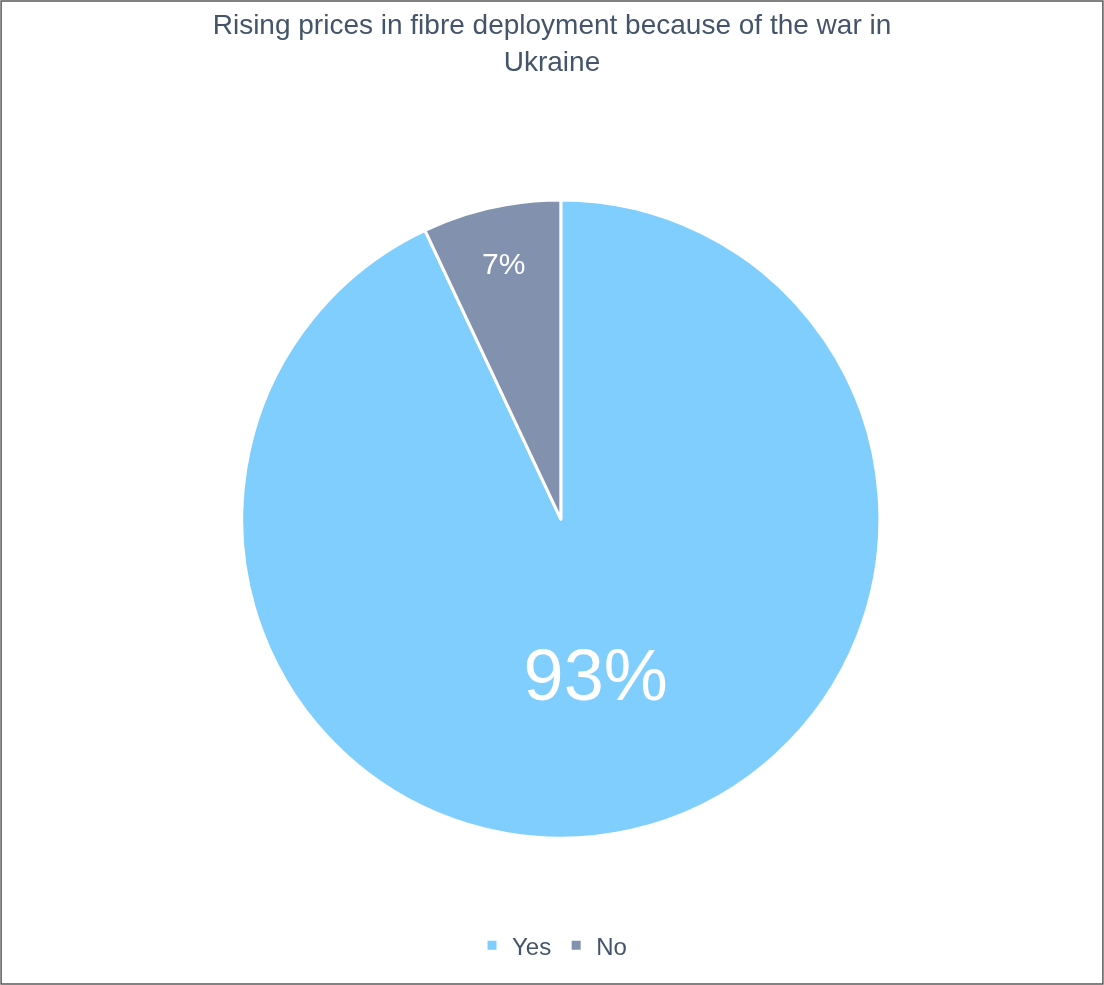  Describe the element at coordinates (611, 946) in the screenshot. I see `legend-label: No` at that location.